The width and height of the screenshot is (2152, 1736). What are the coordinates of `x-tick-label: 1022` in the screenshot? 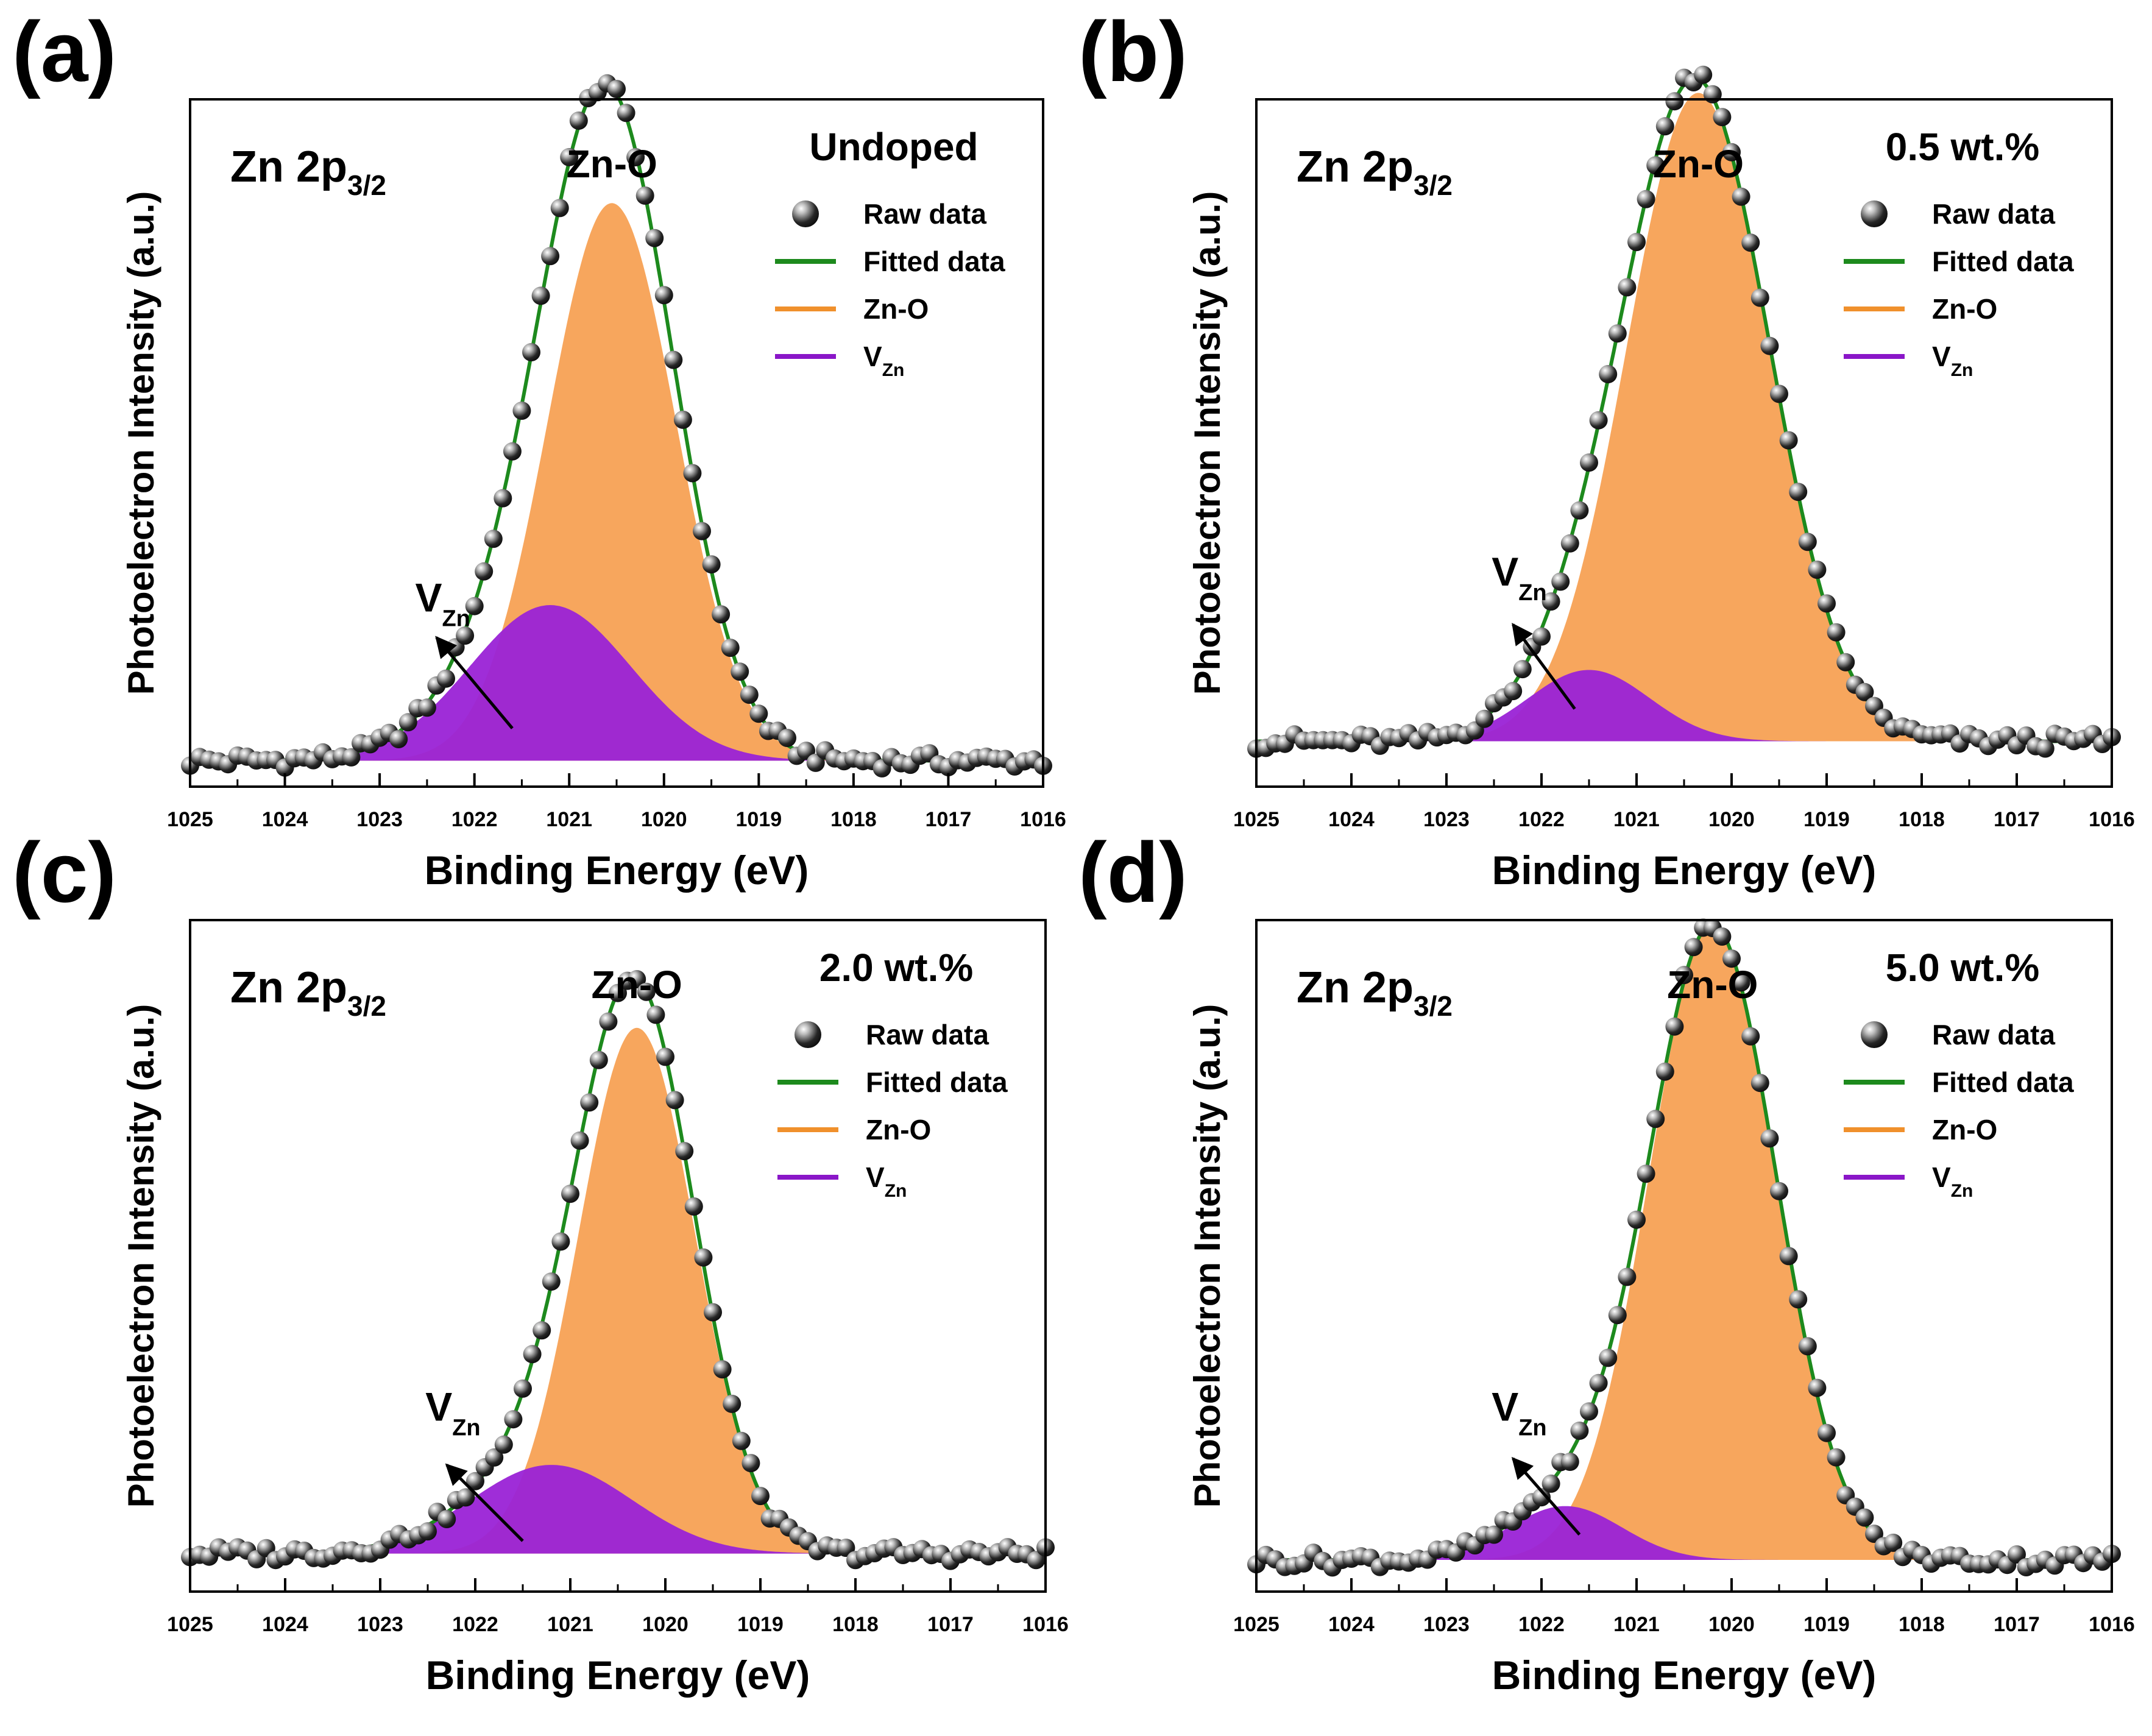 It's located at (1541, 820).